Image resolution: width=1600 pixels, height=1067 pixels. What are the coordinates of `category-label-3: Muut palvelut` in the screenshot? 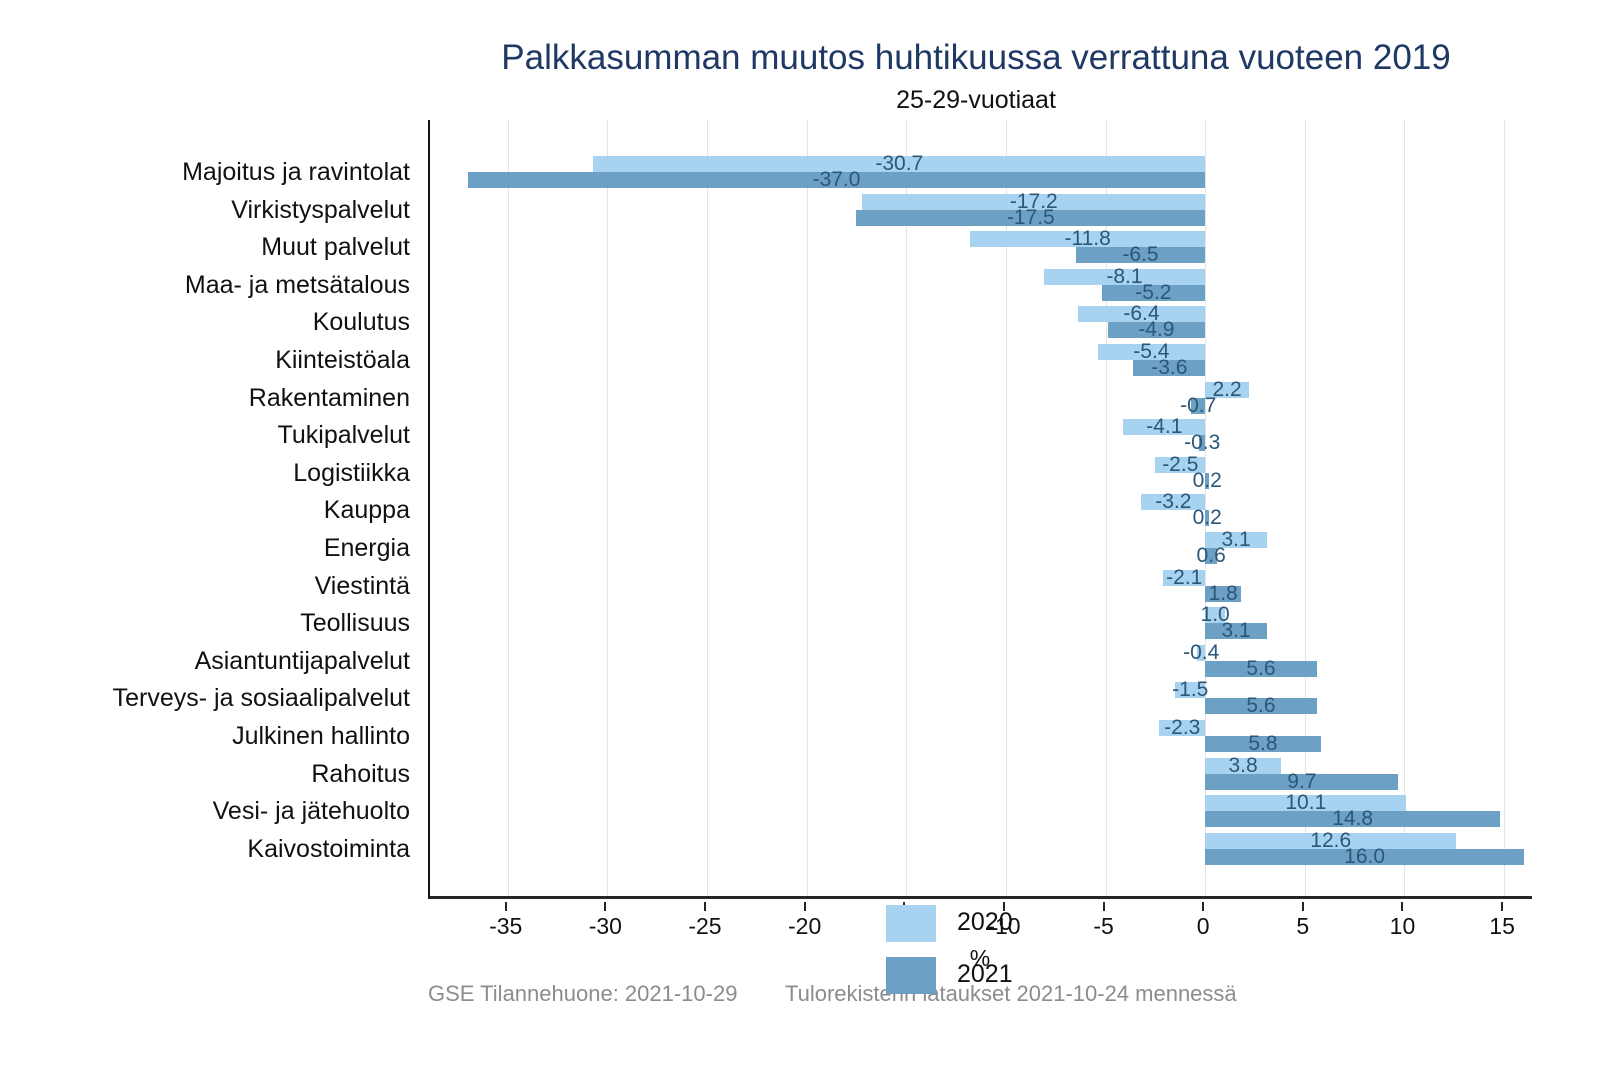 It's located at (335, 247).